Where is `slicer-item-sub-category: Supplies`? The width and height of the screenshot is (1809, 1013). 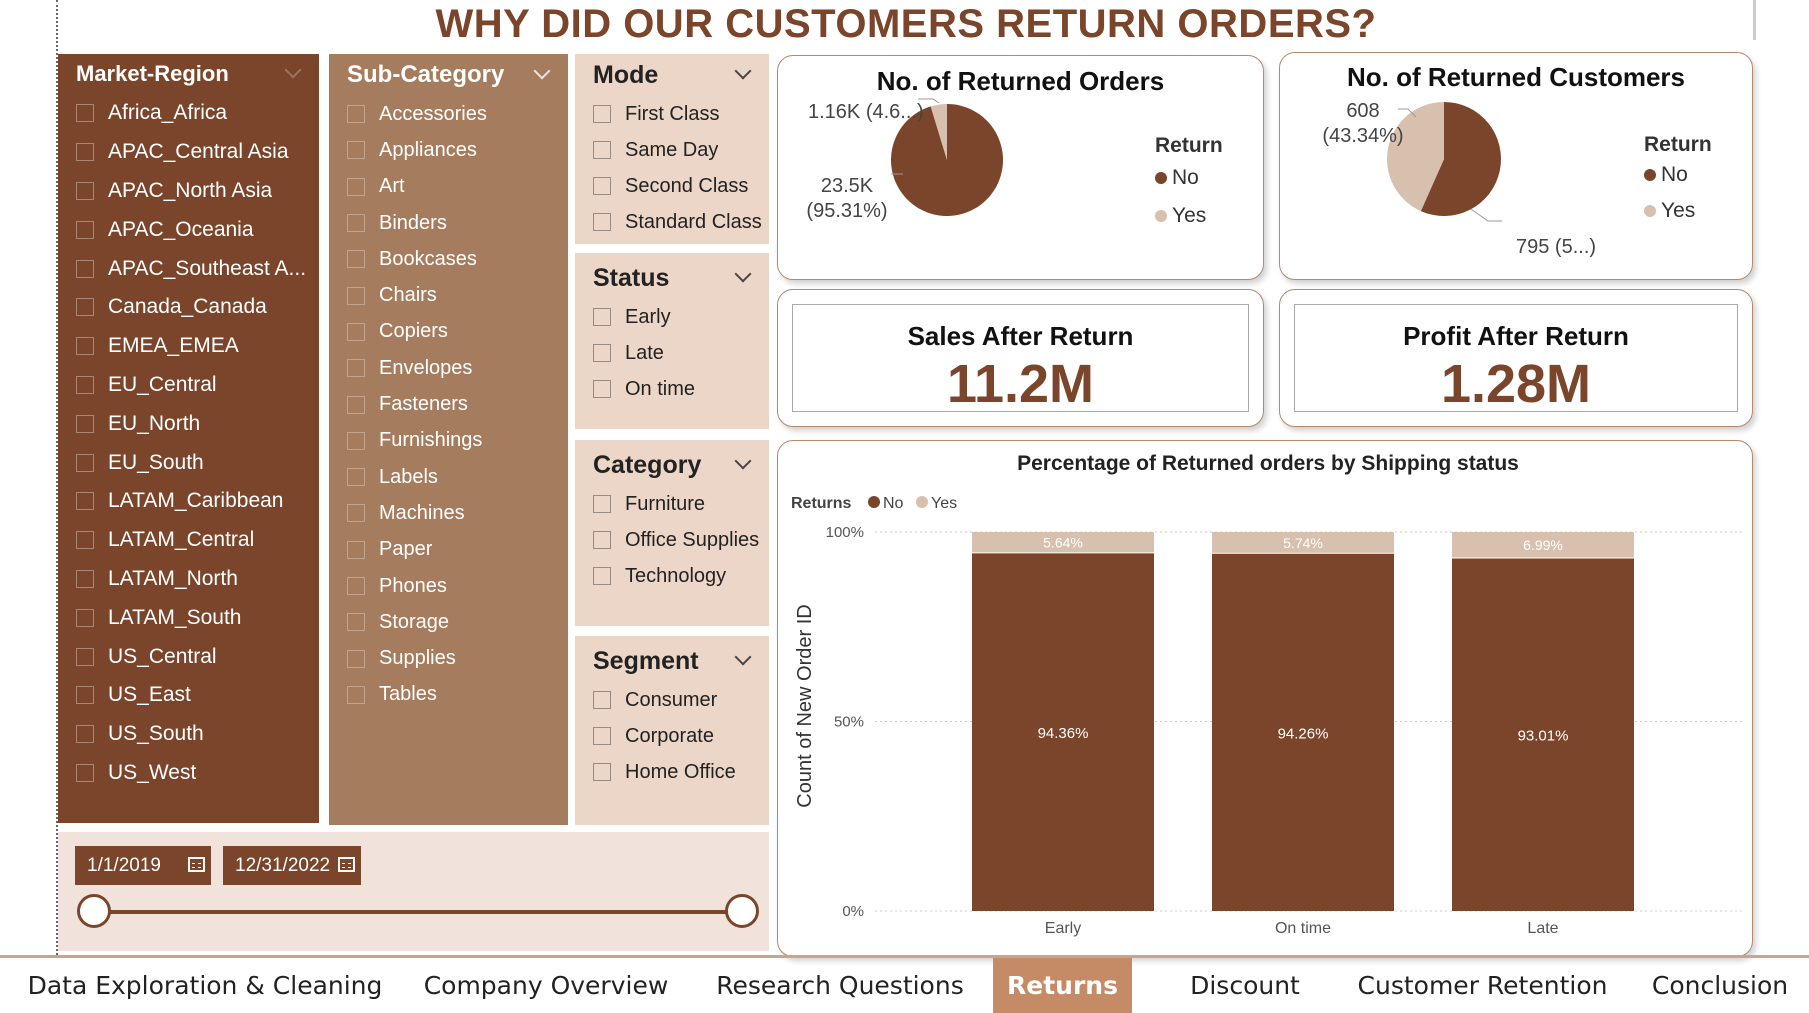 slicer-item-sub-category: Supplies is located at coordinates (448, 658).